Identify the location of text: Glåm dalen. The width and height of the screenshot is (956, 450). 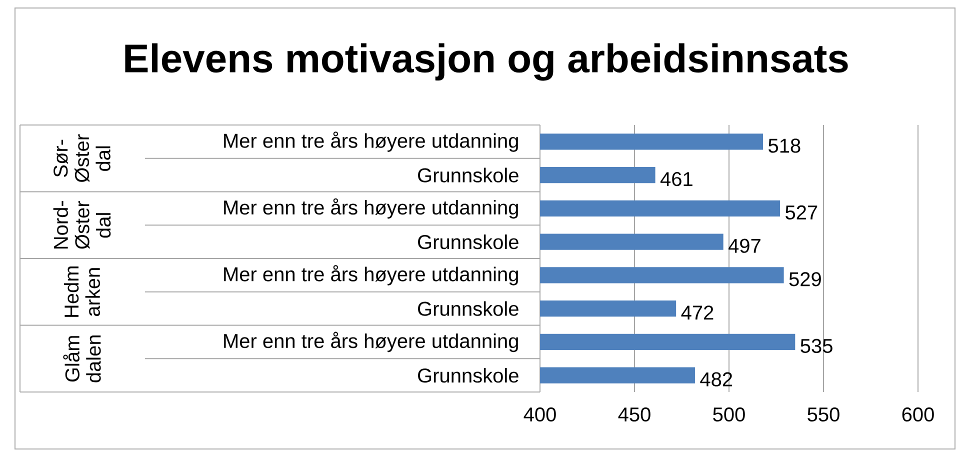
(82, 358).